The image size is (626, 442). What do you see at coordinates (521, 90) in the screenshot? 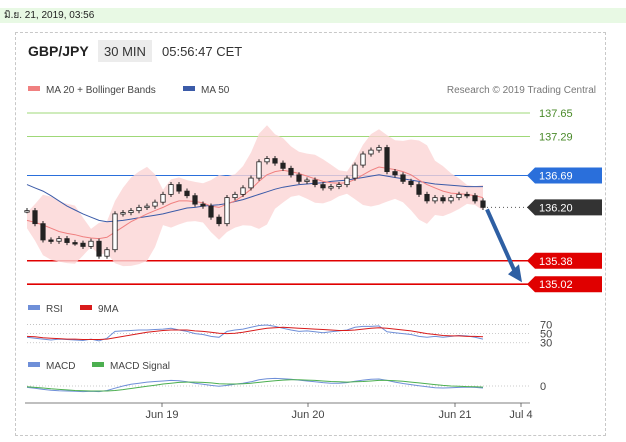
I see `research-credit: Research © 2019 Trading Central` at bounding box center [521, 90].